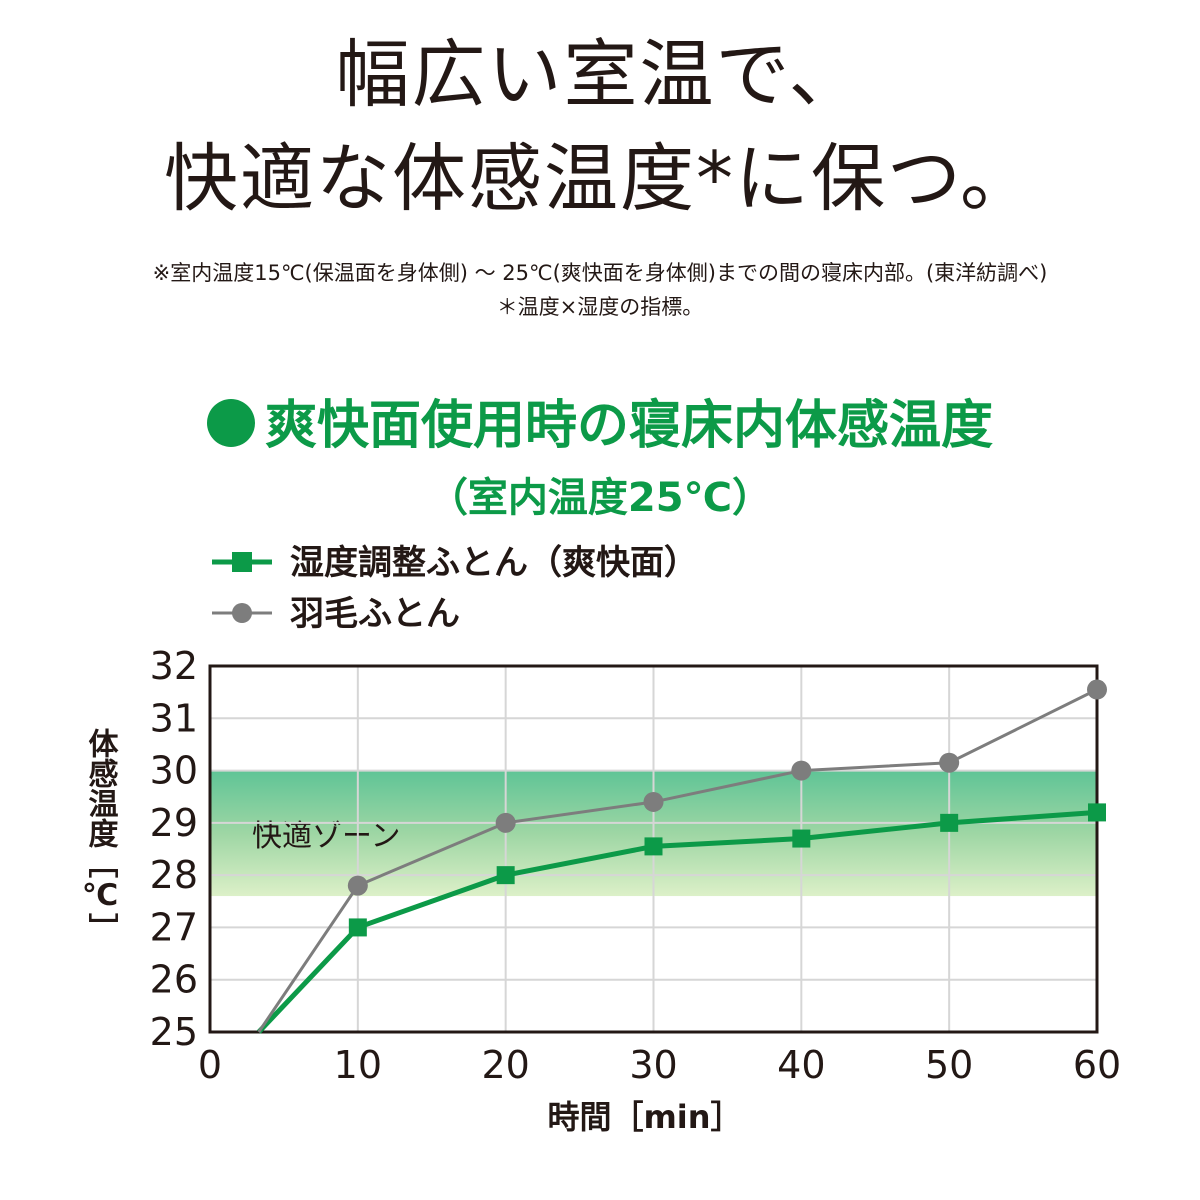  Describe the element at coordinates (174, 980) in the screenshot. I see `y-tick-label: 26` at that location.